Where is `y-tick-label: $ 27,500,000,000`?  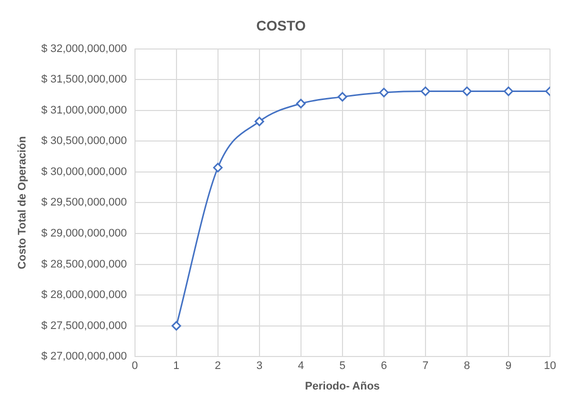 y-tick-label: $ 27,500,000,000 is located at coordinates (84, 326).